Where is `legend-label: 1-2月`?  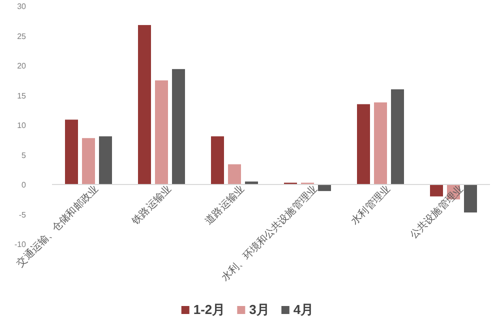 legend-label: 1-2月 is located at coordinates (209, 309).